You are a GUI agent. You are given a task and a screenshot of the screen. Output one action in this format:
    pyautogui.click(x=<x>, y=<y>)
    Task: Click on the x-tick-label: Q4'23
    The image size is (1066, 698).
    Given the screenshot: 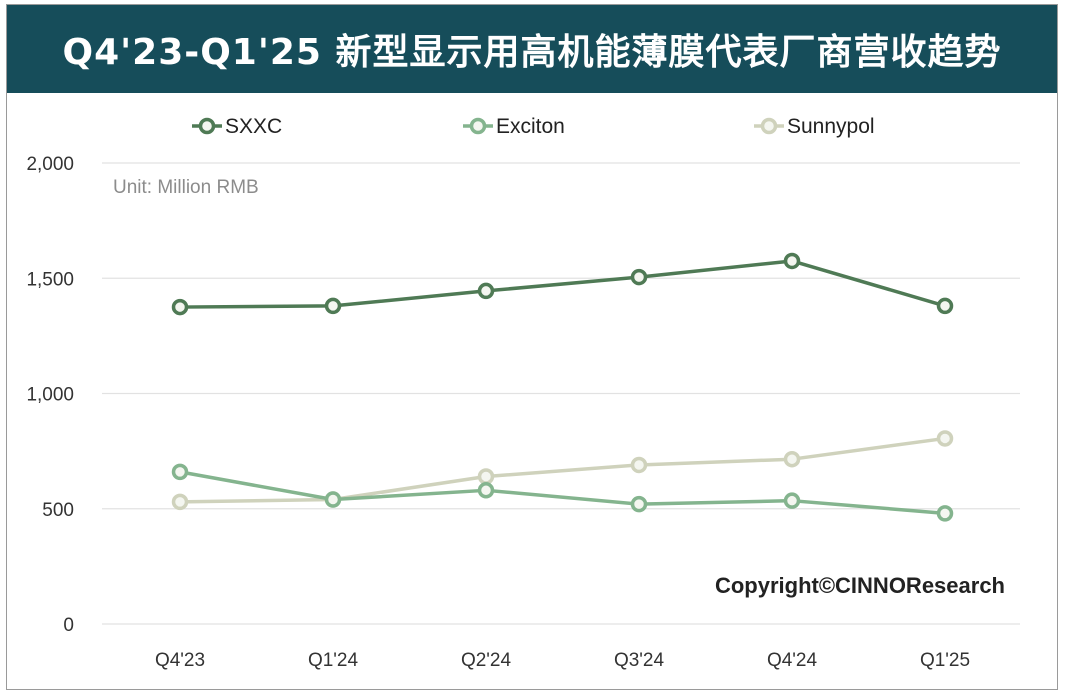 What is the action you would take?
    pyautogui.click(x=180, y=660)
    